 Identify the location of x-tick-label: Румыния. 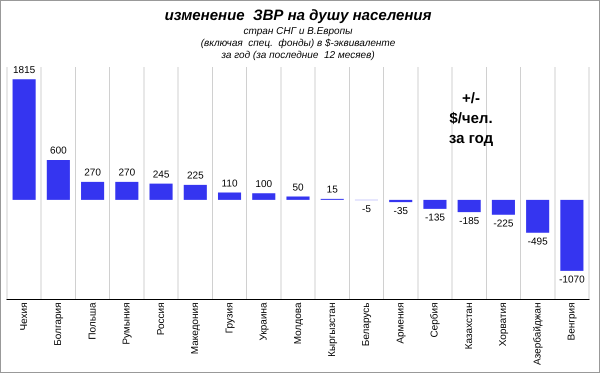
(127, 323).